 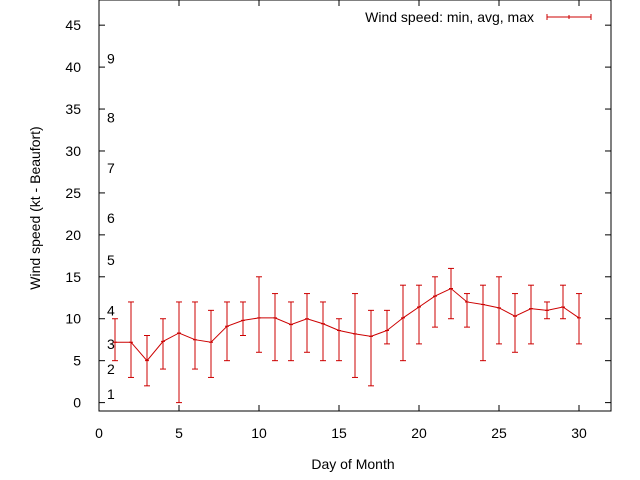 I want to click on beaufort-label: 3, so click(x=111, y=344).